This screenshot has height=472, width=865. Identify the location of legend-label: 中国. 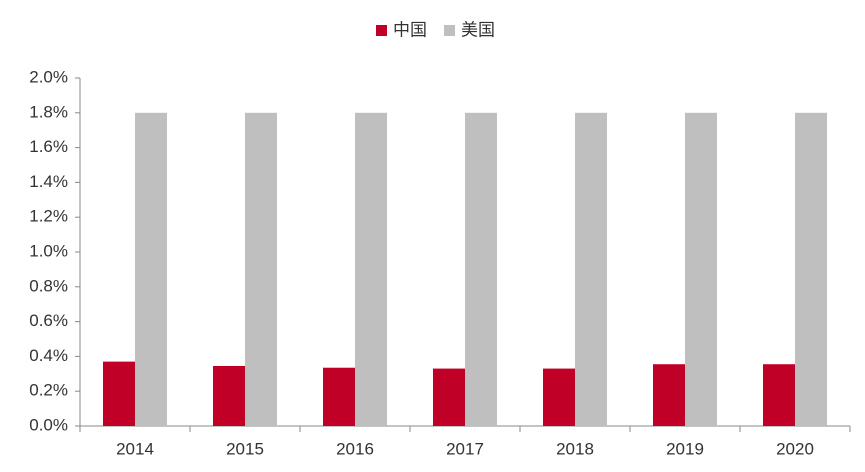
(410, 29).